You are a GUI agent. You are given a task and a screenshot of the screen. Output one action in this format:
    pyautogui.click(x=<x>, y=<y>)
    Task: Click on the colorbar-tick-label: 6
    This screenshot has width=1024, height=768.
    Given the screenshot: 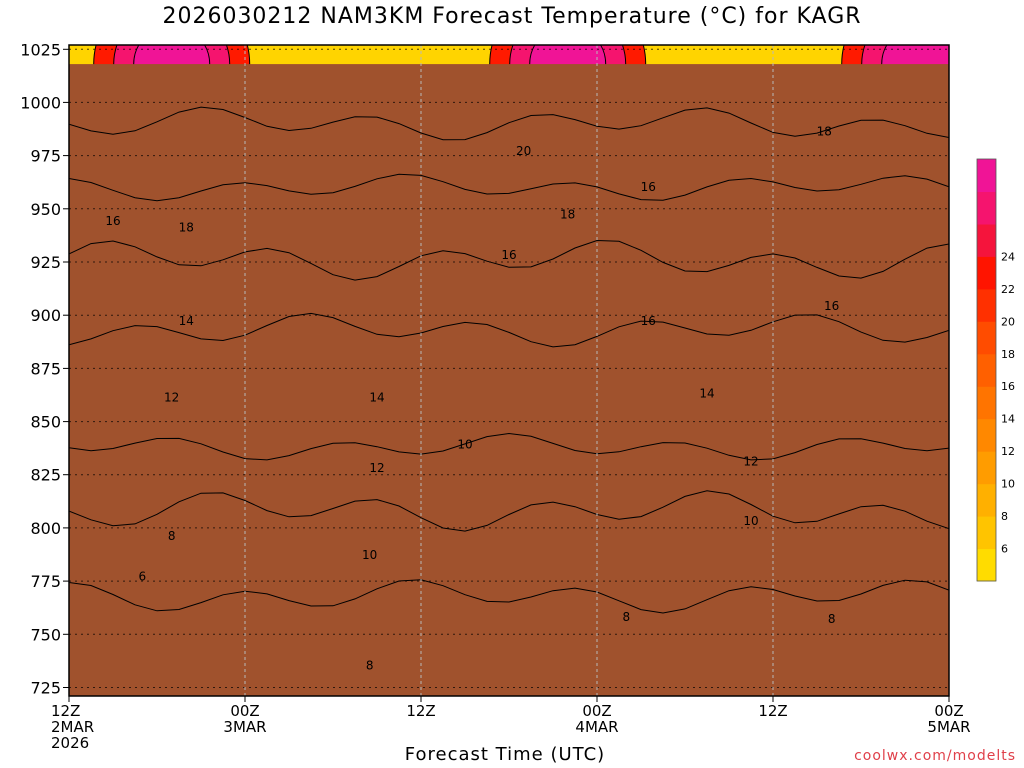 What is the action you would take?
    pyautogui.click(x=1004, y=549)
    